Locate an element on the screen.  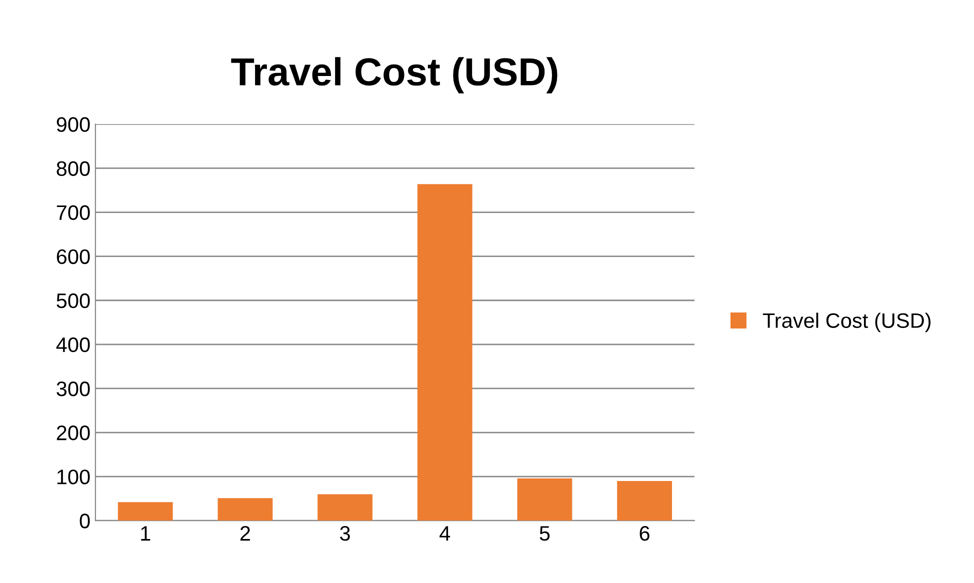
y-tick-label: 700 is located at coordinates (73, 212).